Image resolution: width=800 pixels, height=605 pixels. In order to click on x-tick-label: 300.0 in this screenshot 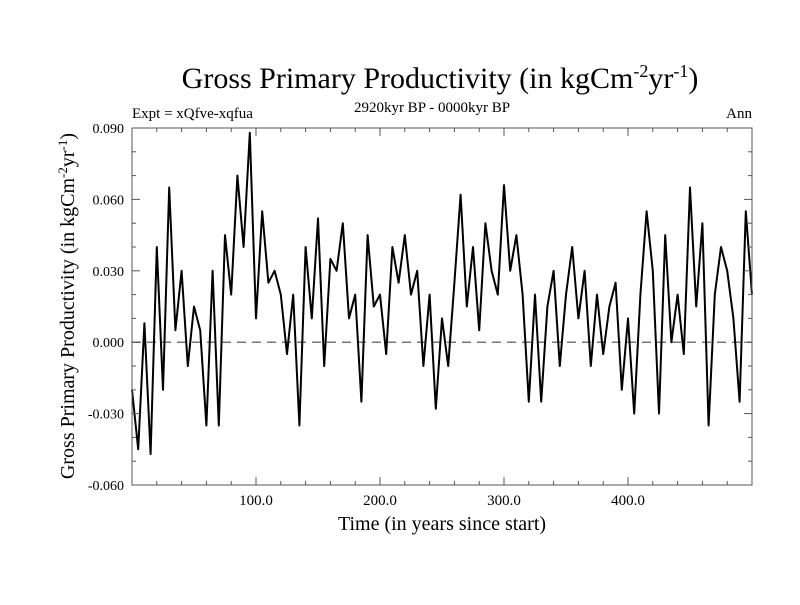, I will do `click(504, 501)`.